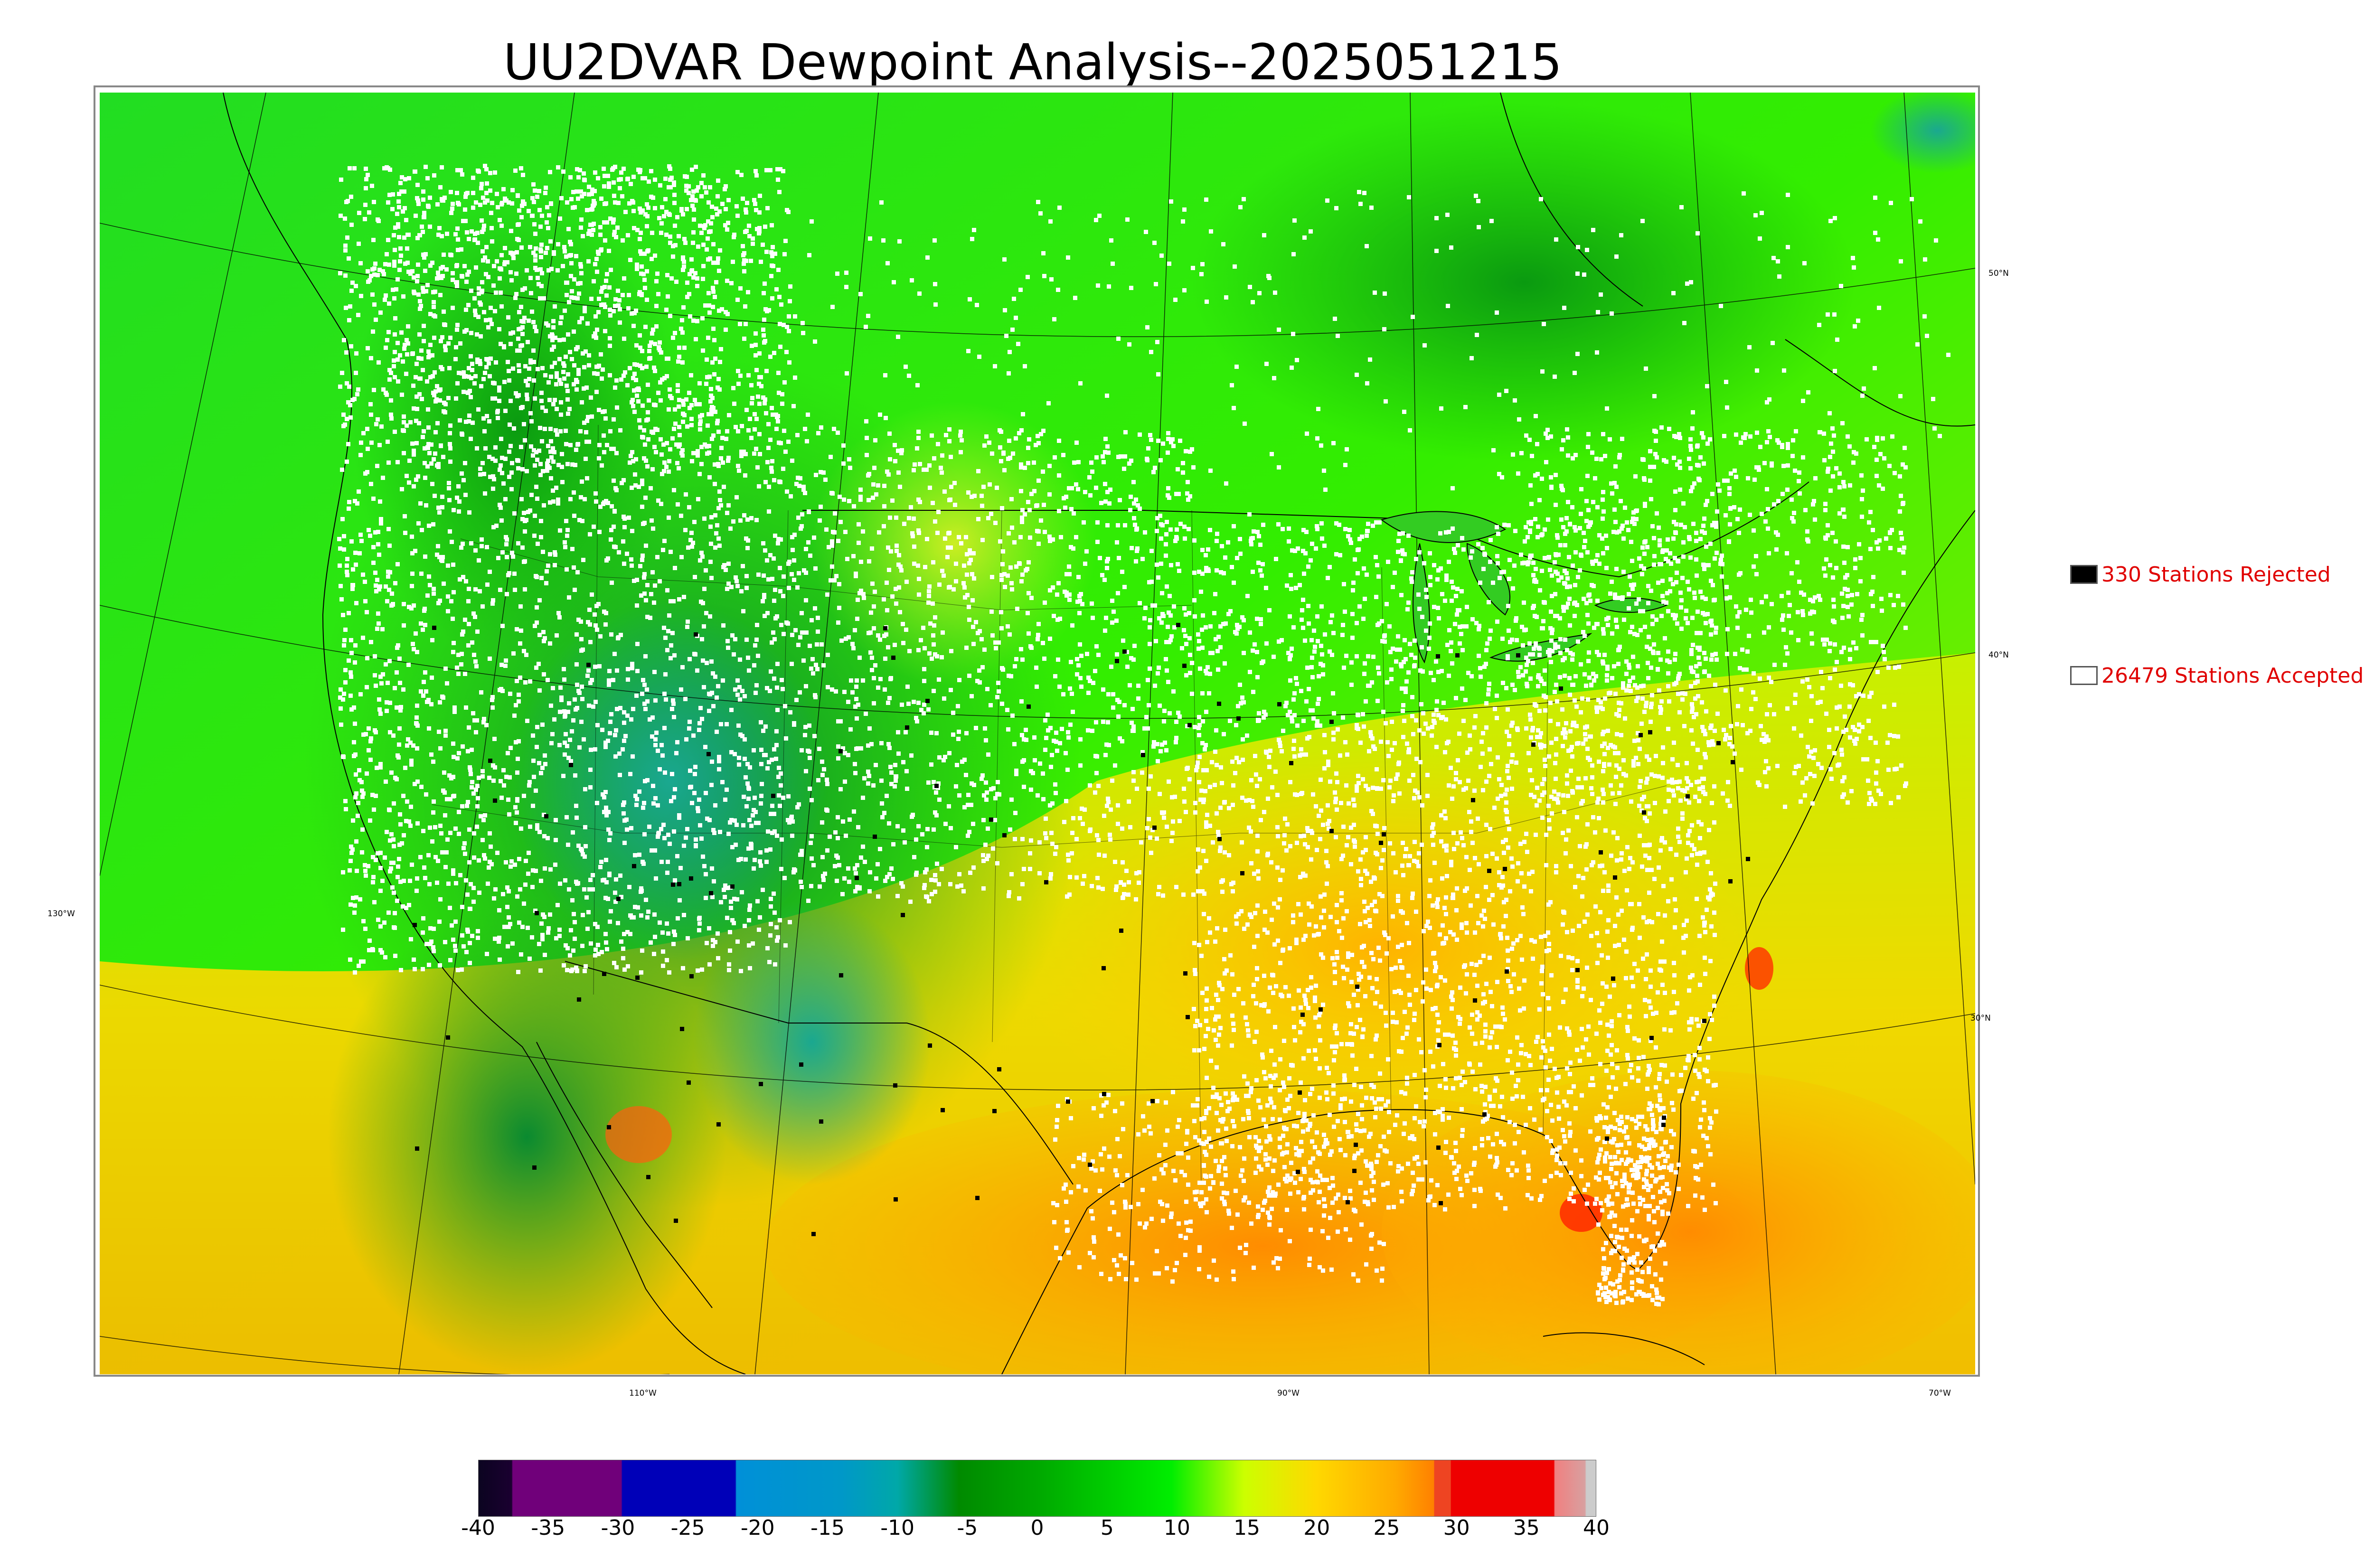  I want to click on lon-label-70w: 70°W, so click(1940, 1394).